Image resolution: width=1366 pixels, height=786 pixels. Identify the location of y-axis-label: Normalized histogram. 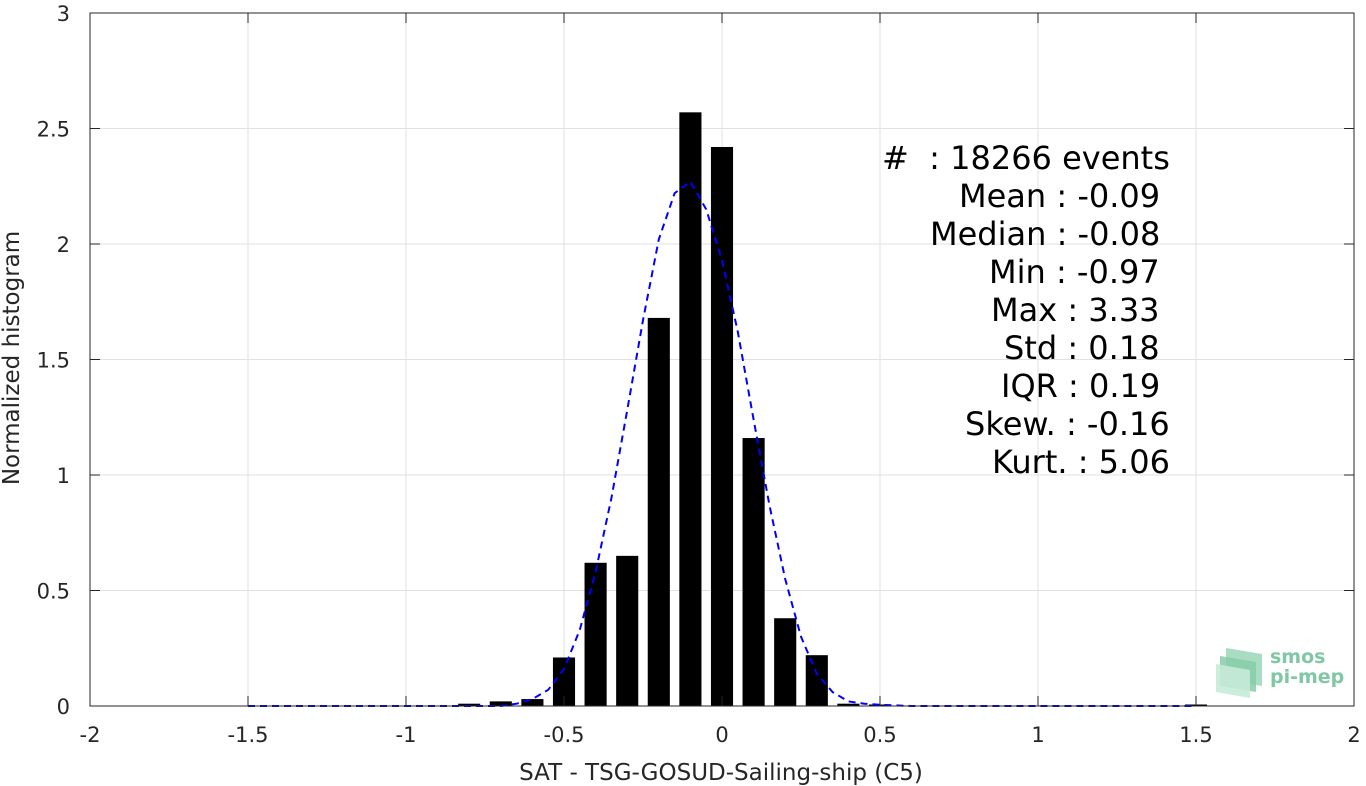
(12, 358).